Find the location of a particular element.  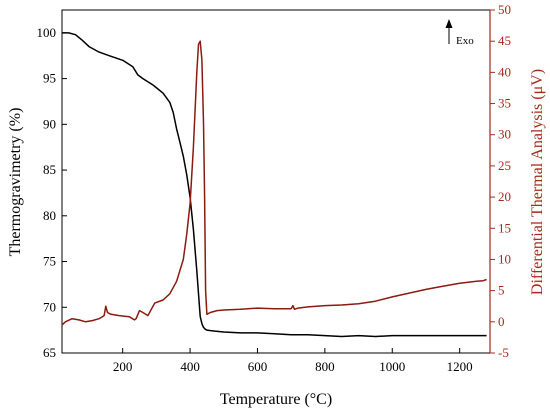

y2-tick-label: 20 is located at coordinates (504, 196).